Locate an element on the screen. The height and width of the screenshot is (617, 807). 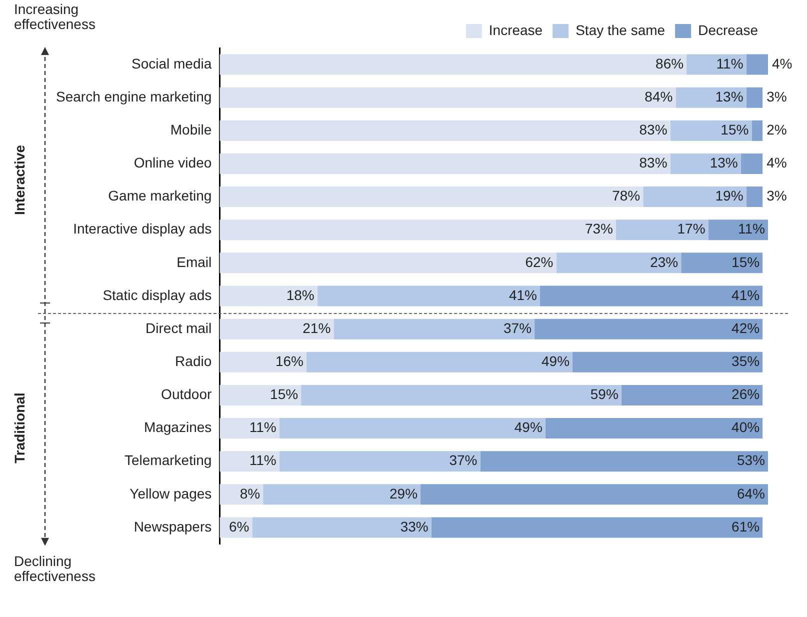
data-label: 64% is located at coordinates (750, 493).